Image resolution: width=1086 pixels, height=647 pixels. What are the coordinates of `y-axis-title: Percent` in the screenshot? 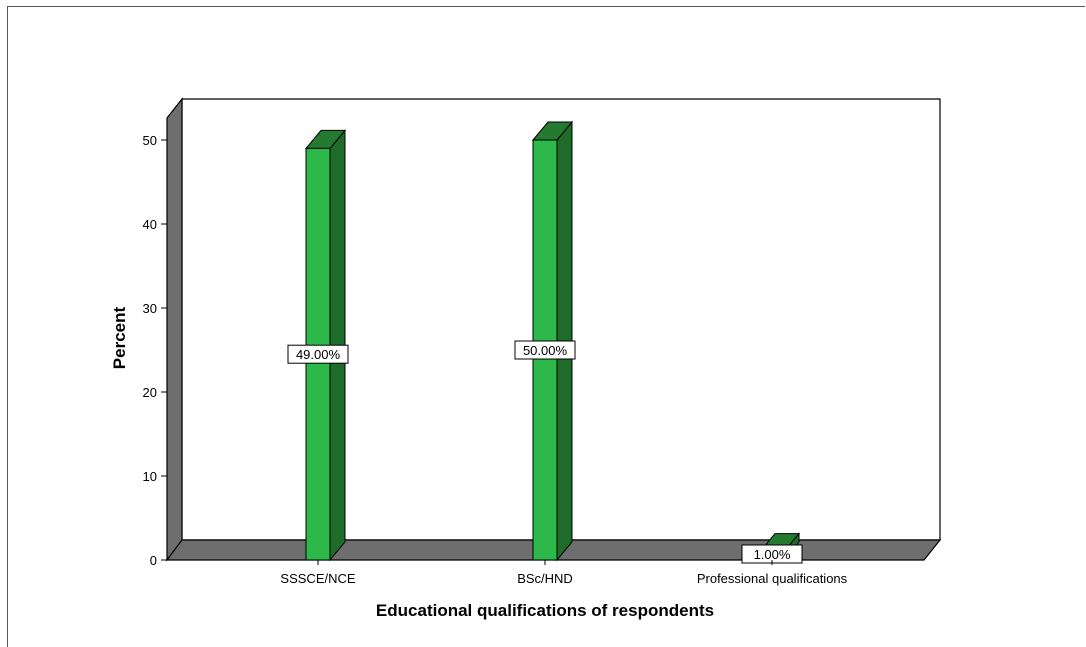 It's located at (119, 337).